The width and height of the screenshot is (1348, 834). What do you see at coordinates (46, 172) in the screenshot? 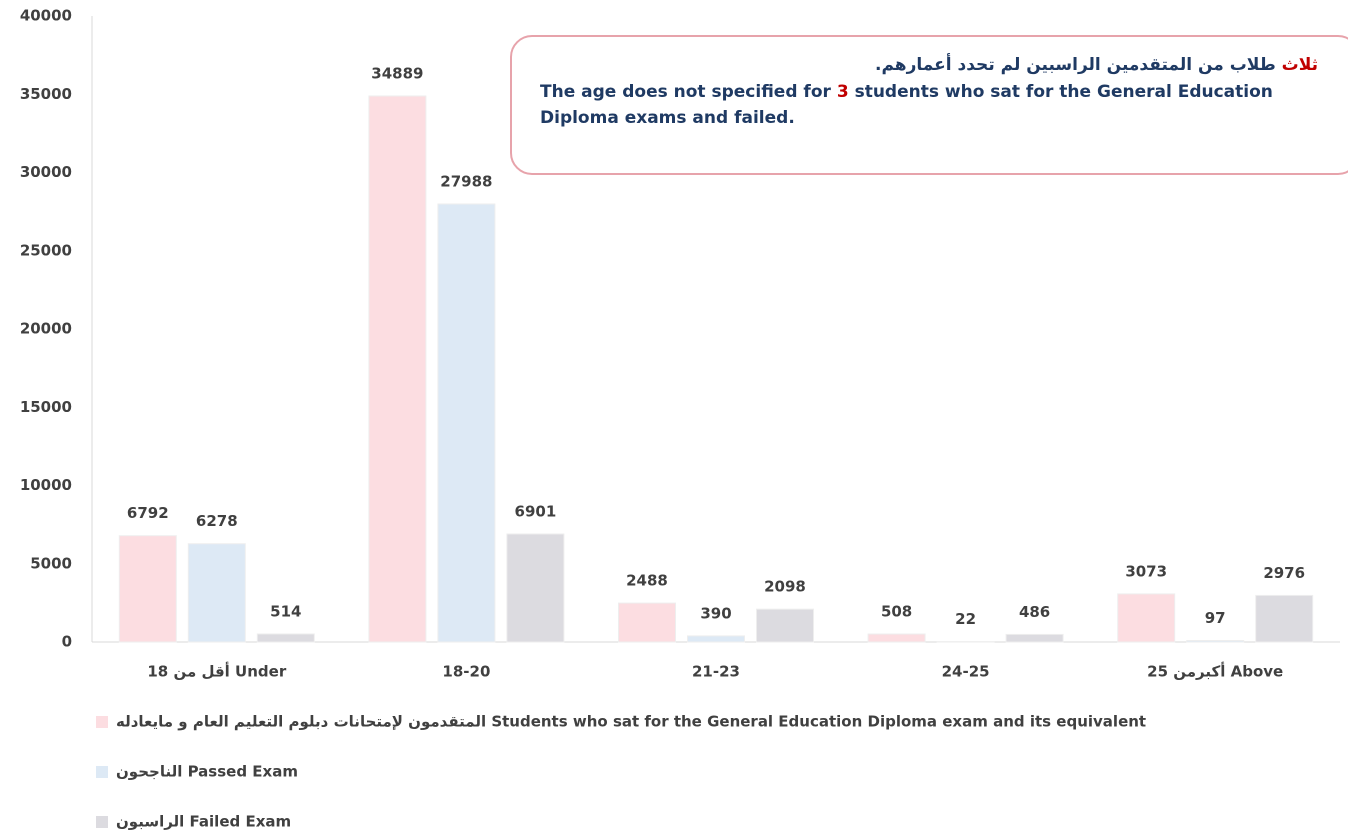
I see `y-tick-label: 30000` at bounding box center [46, 172].